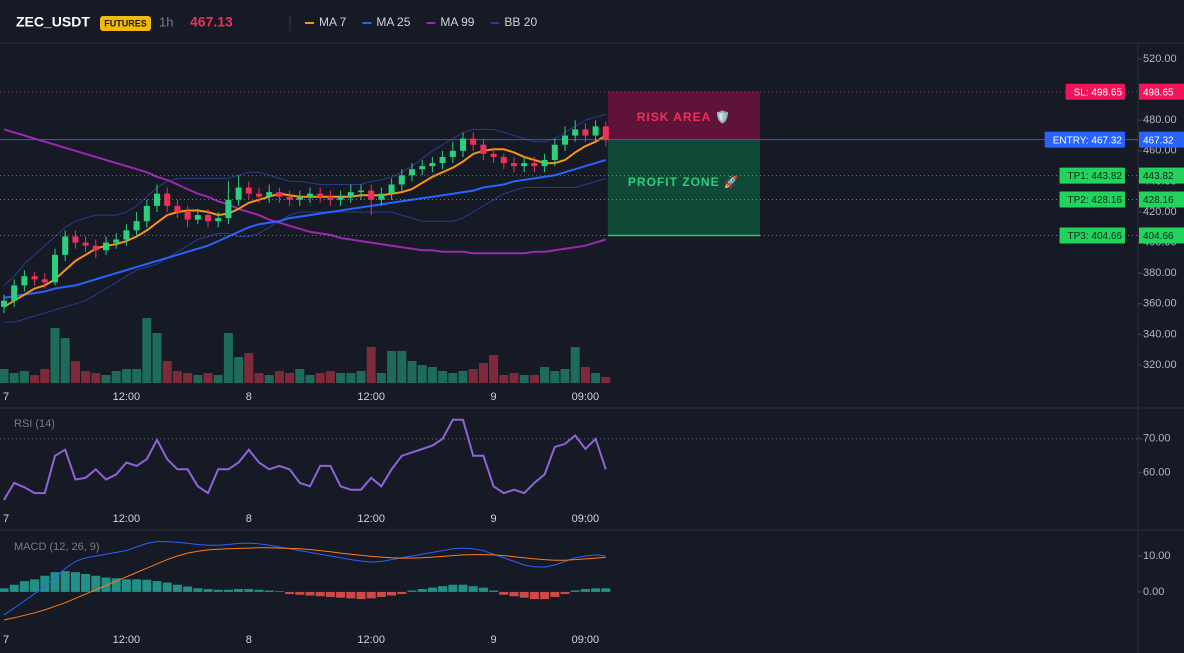 This screenshot has width=1184, height=653. Describe the element at coordinates (1160, 365) in the screenshot. I see `y-tick-label: 320.00` at that location.